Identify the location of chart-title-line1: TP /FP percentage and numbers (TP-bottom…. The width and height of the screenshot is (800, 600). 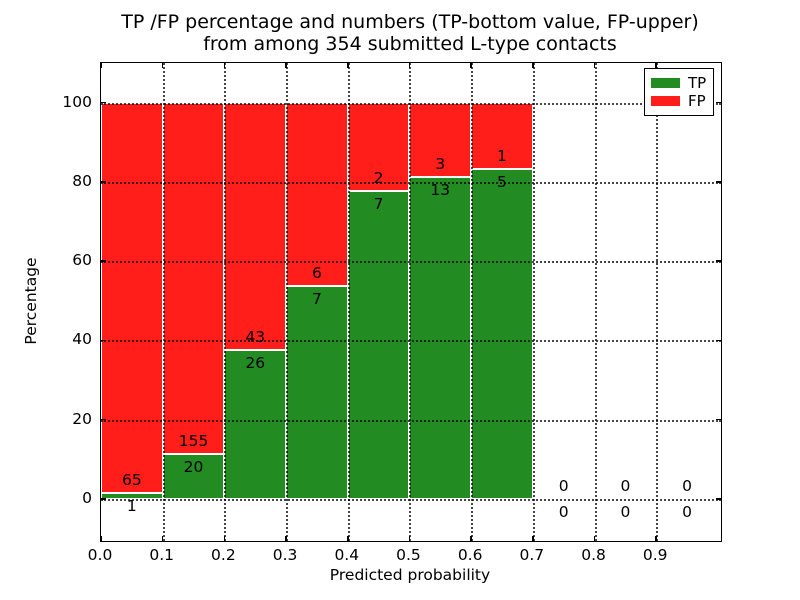
(410, 22).